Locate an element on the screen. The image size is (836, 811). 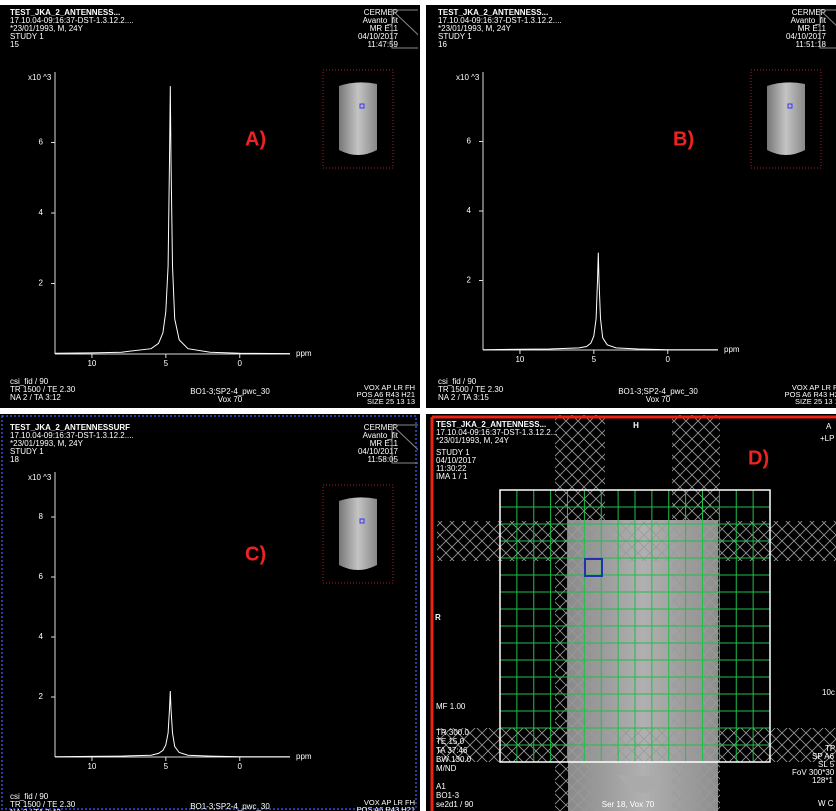
selected-voxel is located at coordinates (593, 567).